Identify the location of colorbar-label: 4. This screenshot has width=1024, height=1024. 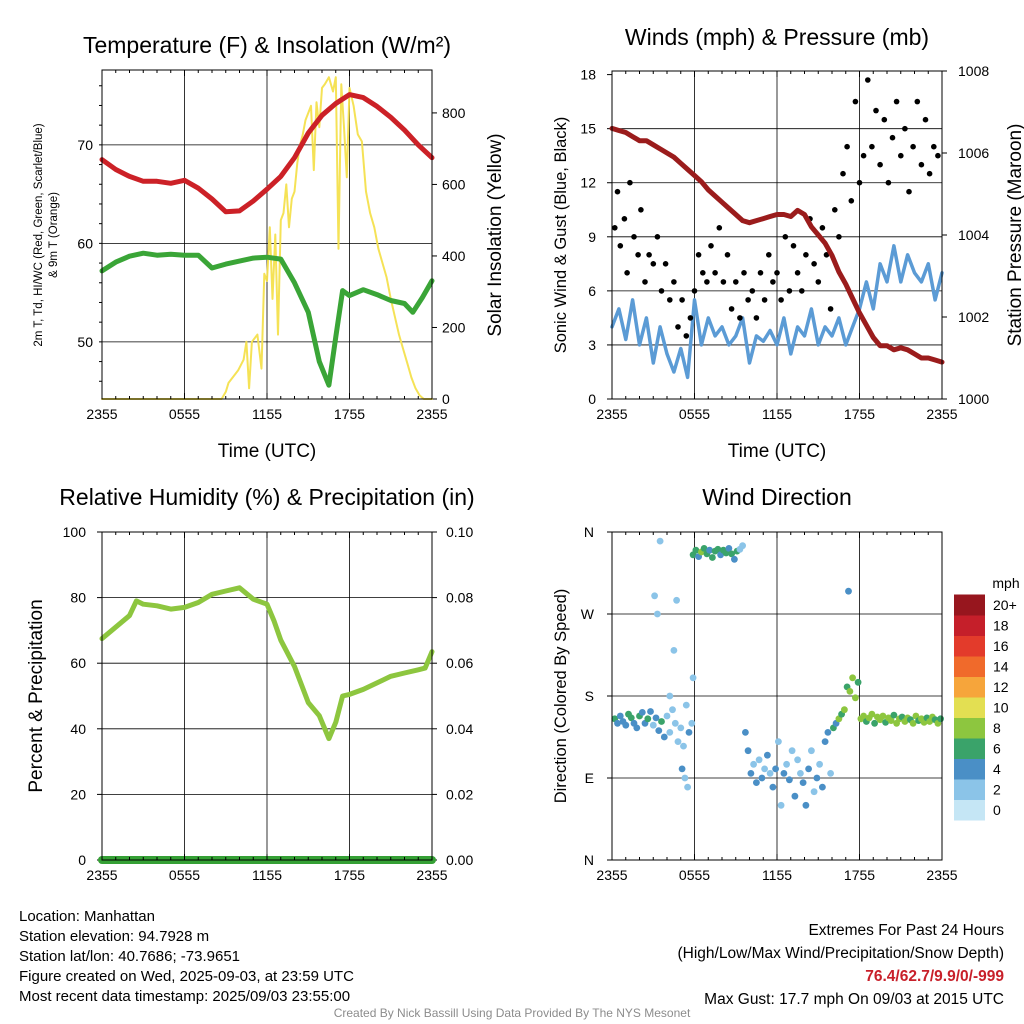
(997, 769).